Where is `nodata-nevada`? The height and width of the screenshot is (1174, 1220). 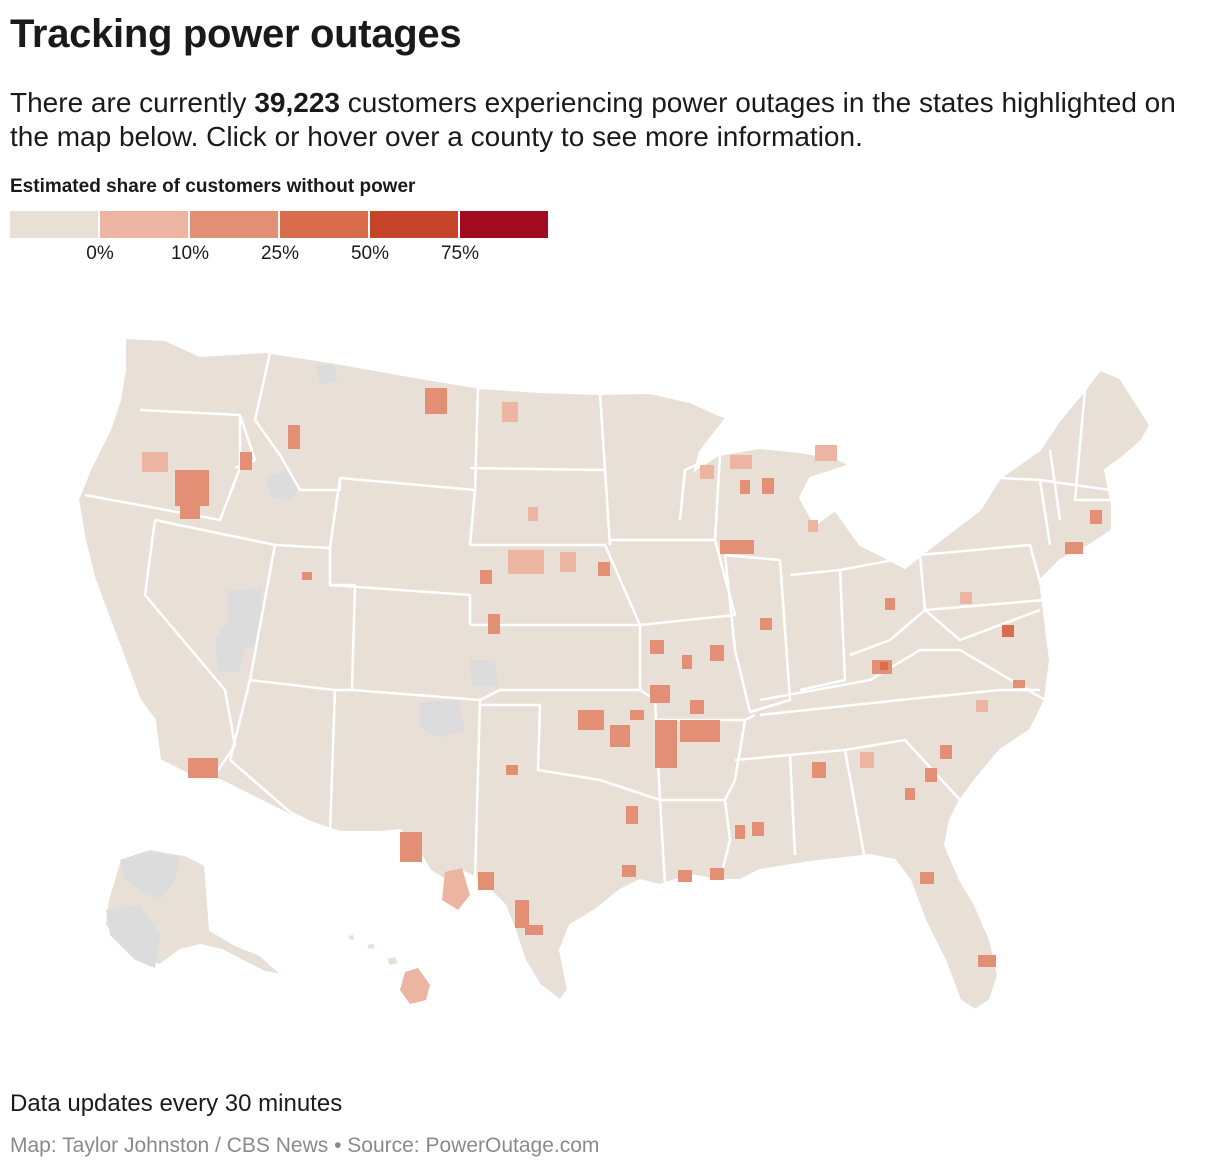
nodata-nevada is located at coordinates (238, 630).